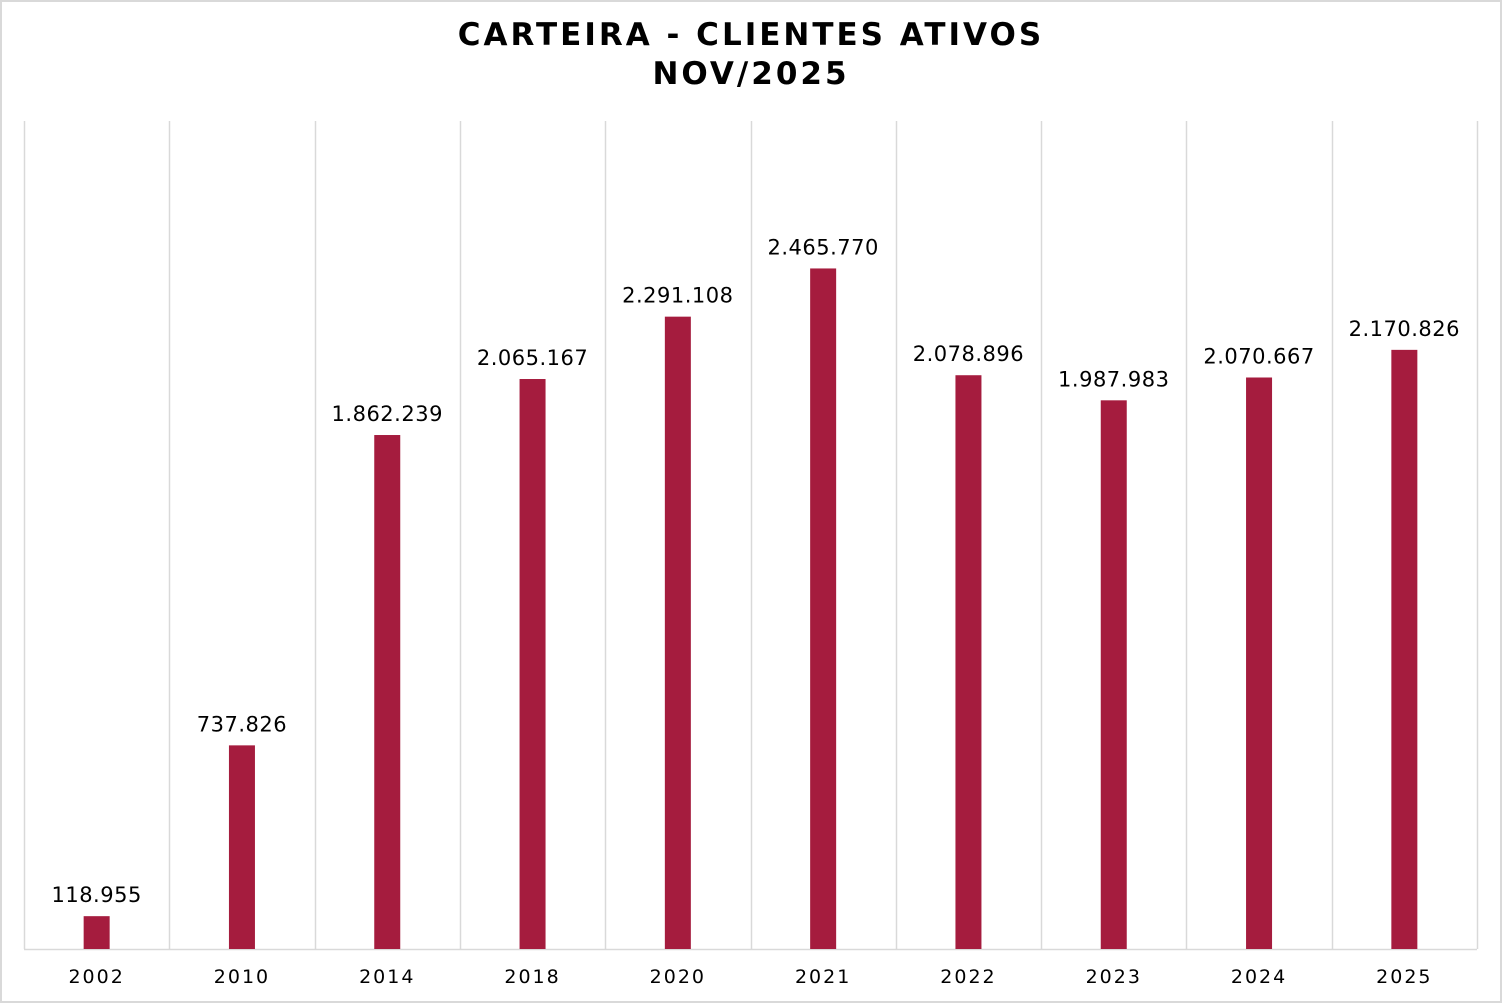 The height and width of the screenshot is (1003, 1502). What do you see at coordinates (1113, 379) in the screenshot?
I see `data-label-2023: 1.987.983` at bounding box center [1113, 379].